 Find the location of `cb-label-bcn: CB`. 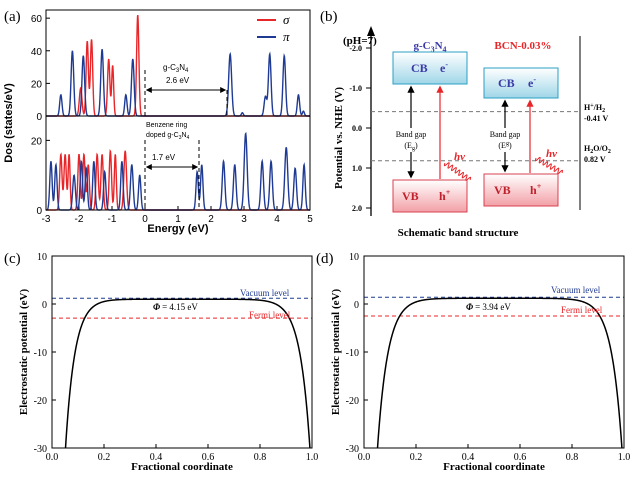

cb-label-bcn: CB is located at coordinates (506, 83).